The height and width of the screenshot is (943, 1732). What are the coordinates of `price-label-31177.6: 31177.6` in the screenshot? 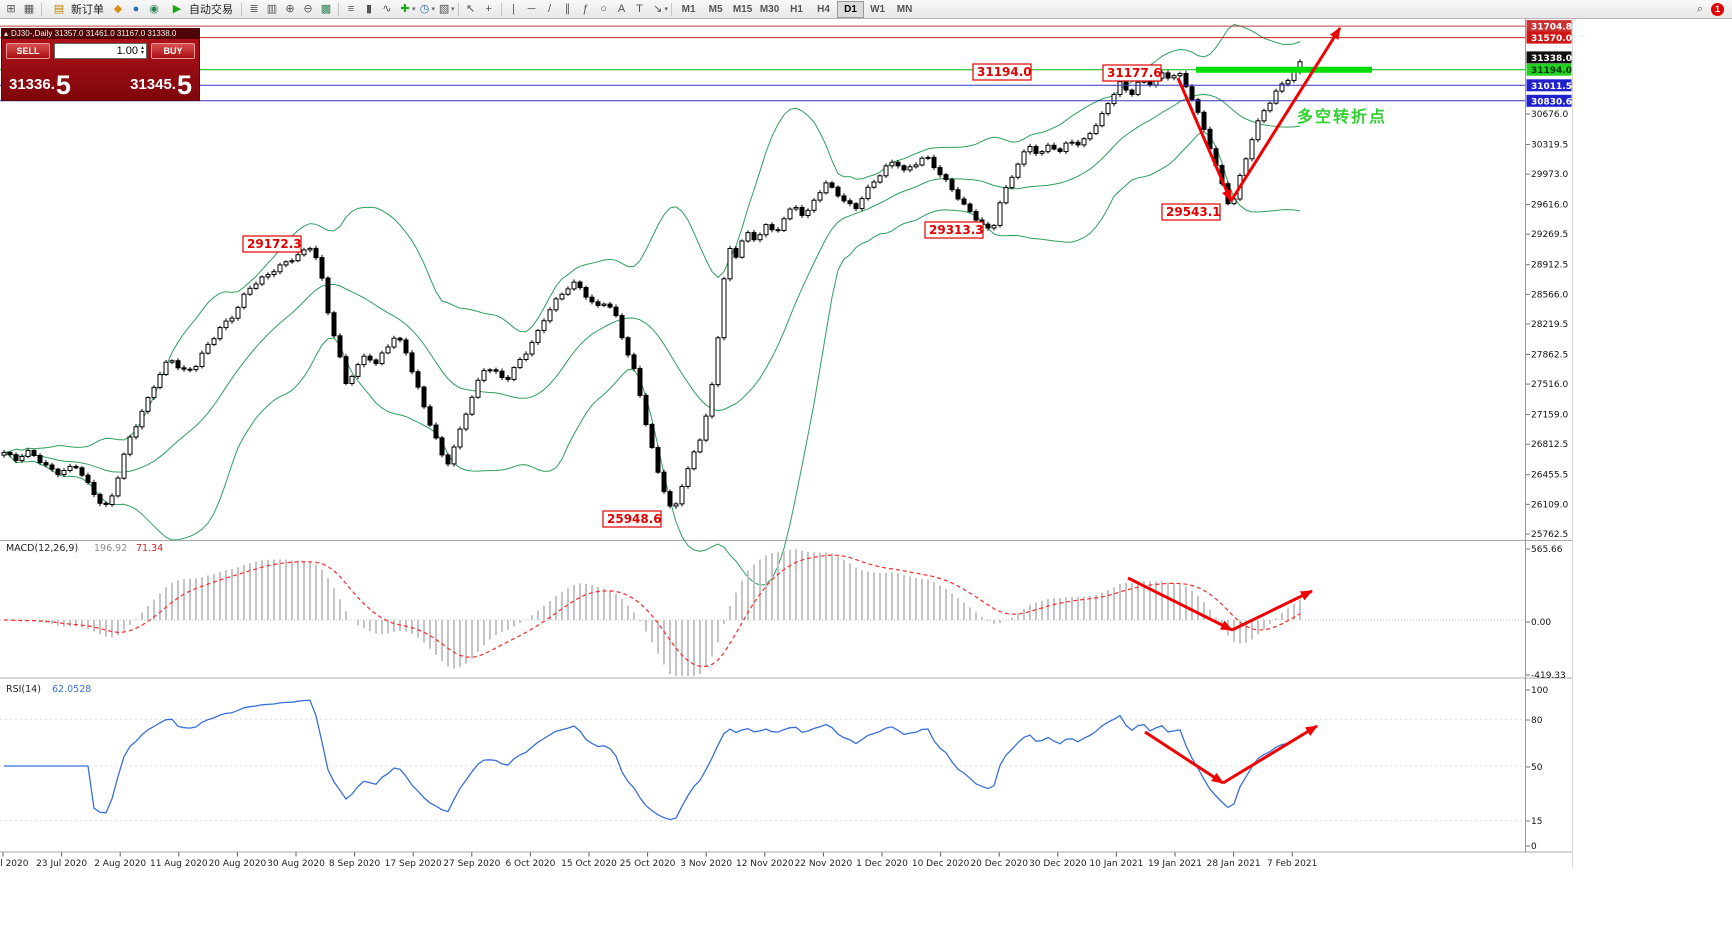 It's located at (1132, 73).